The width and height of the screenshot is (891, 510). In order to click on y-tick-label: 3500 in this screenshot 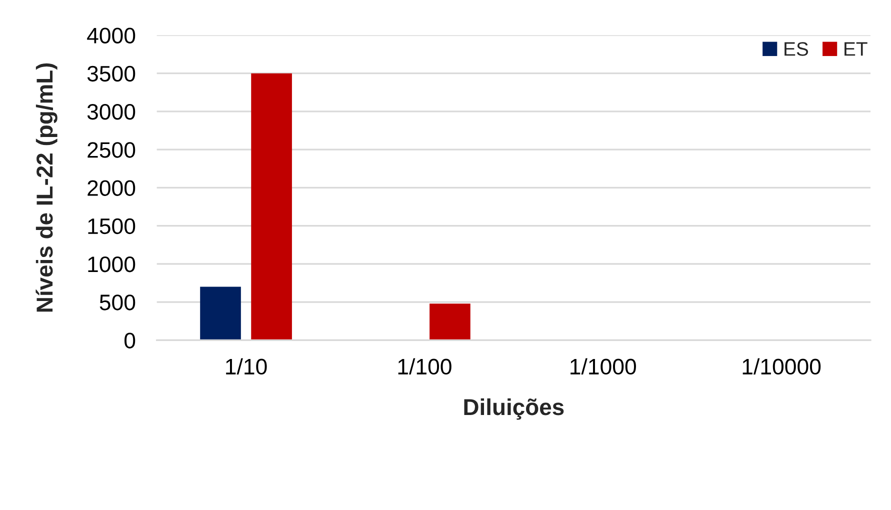, I will do `click(111, 74)`.